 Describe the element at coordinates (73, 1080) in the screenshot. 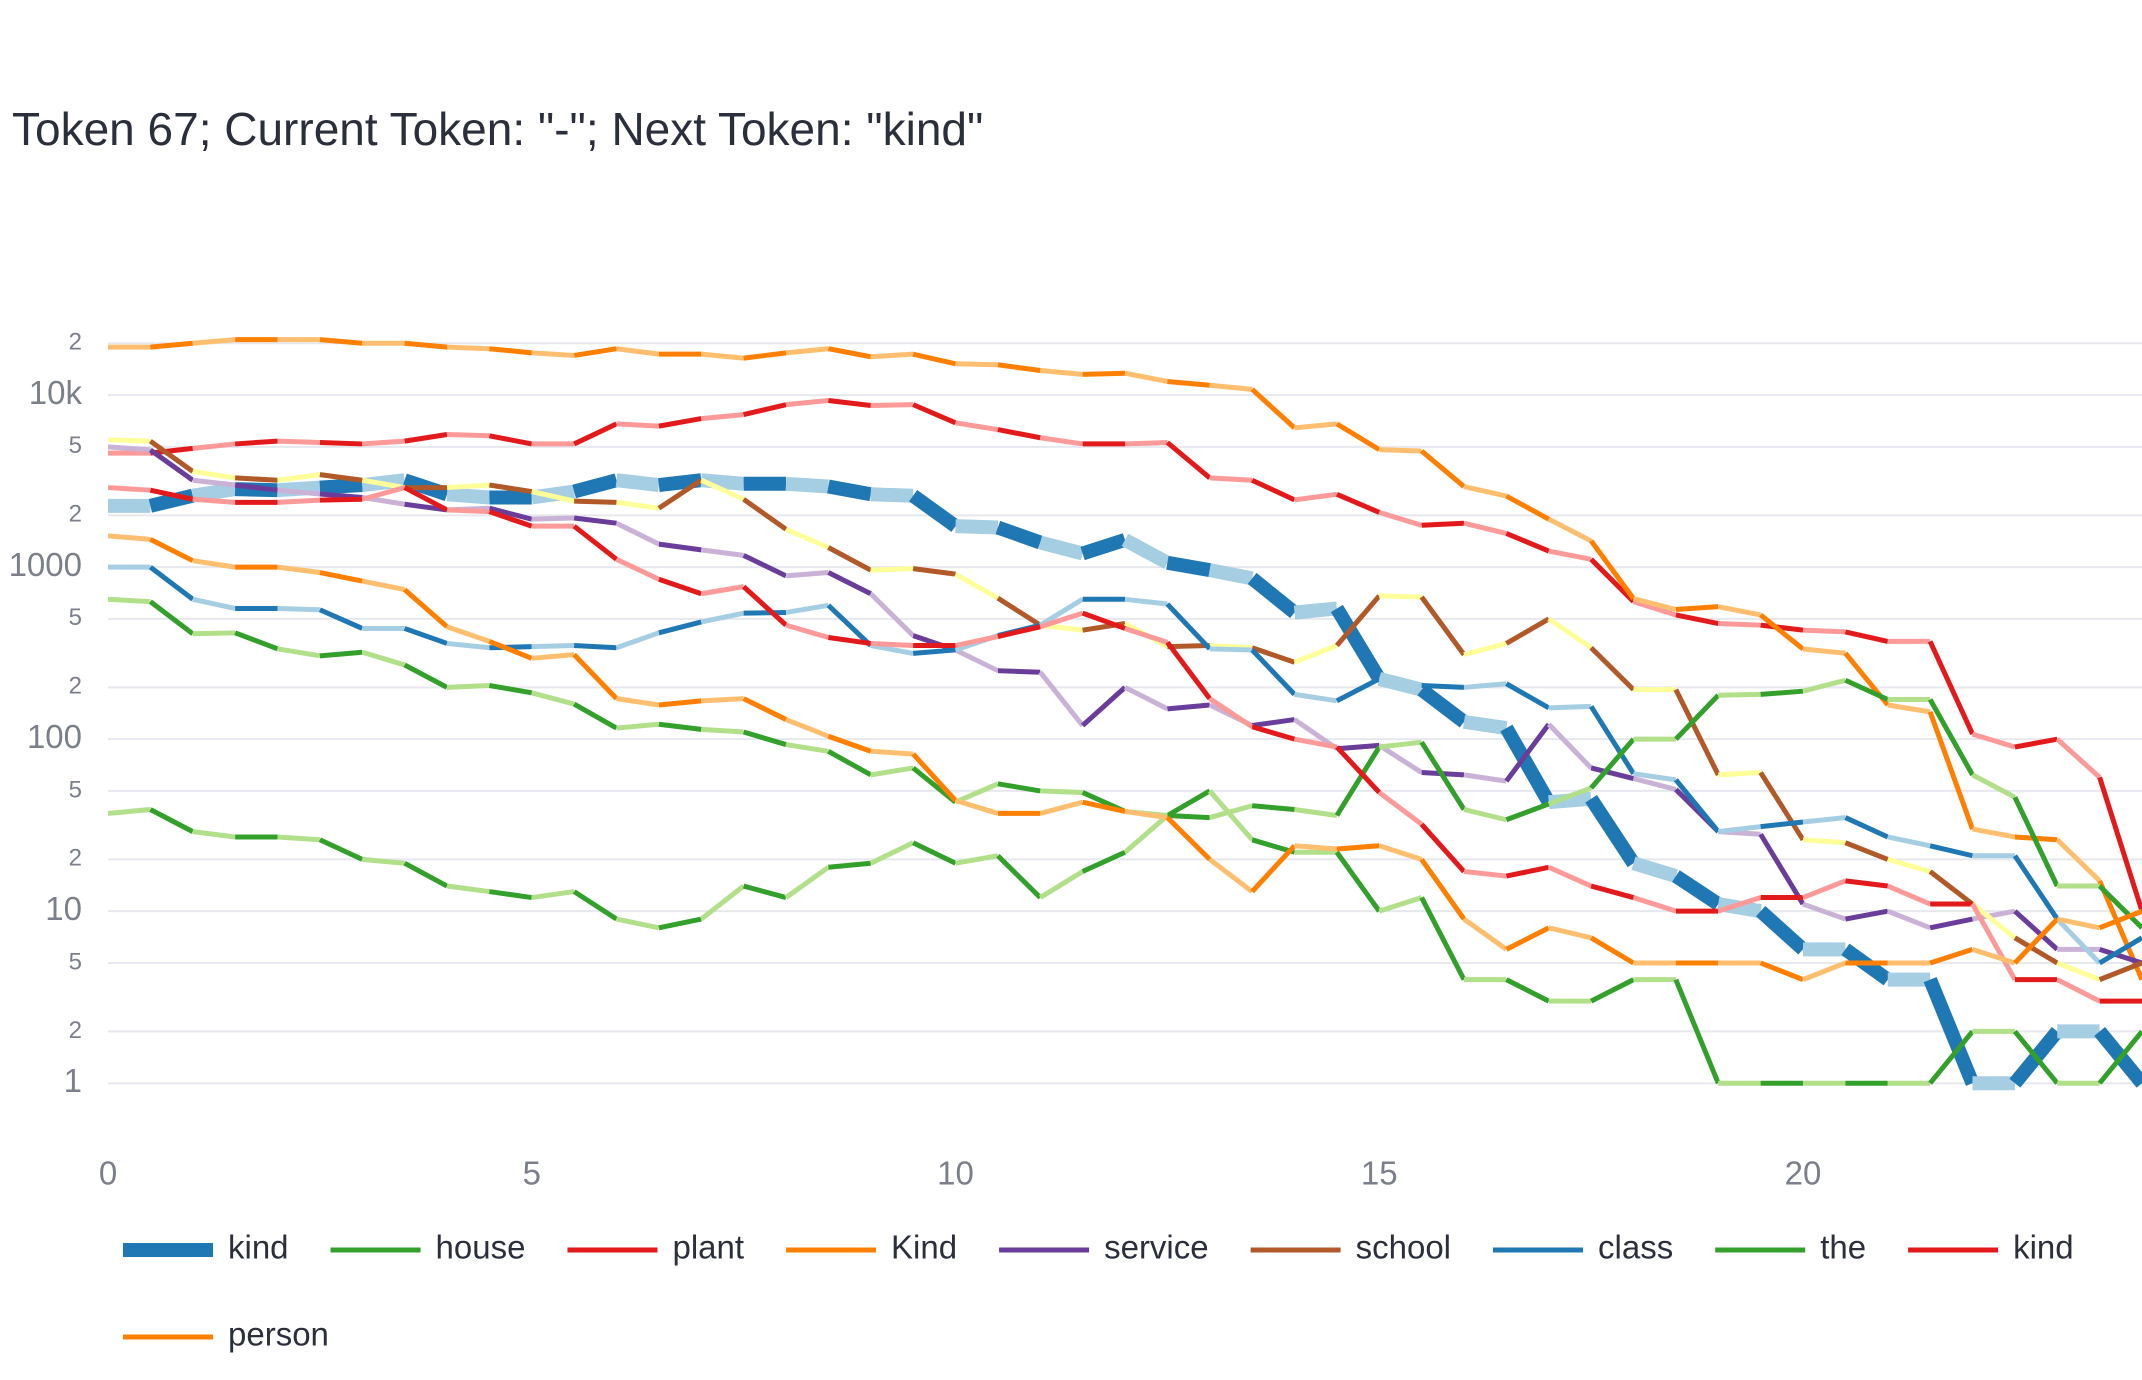

I see `y-tick-label: 1` at that location.